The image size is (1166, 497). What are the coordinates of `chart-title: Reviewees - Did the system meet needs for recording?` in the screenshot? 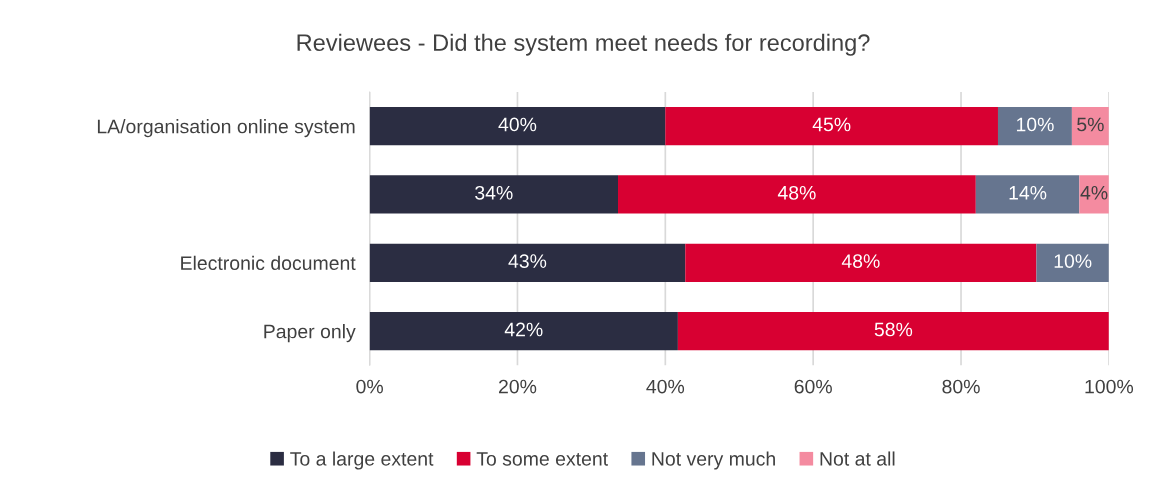 It's located at (583, 44).